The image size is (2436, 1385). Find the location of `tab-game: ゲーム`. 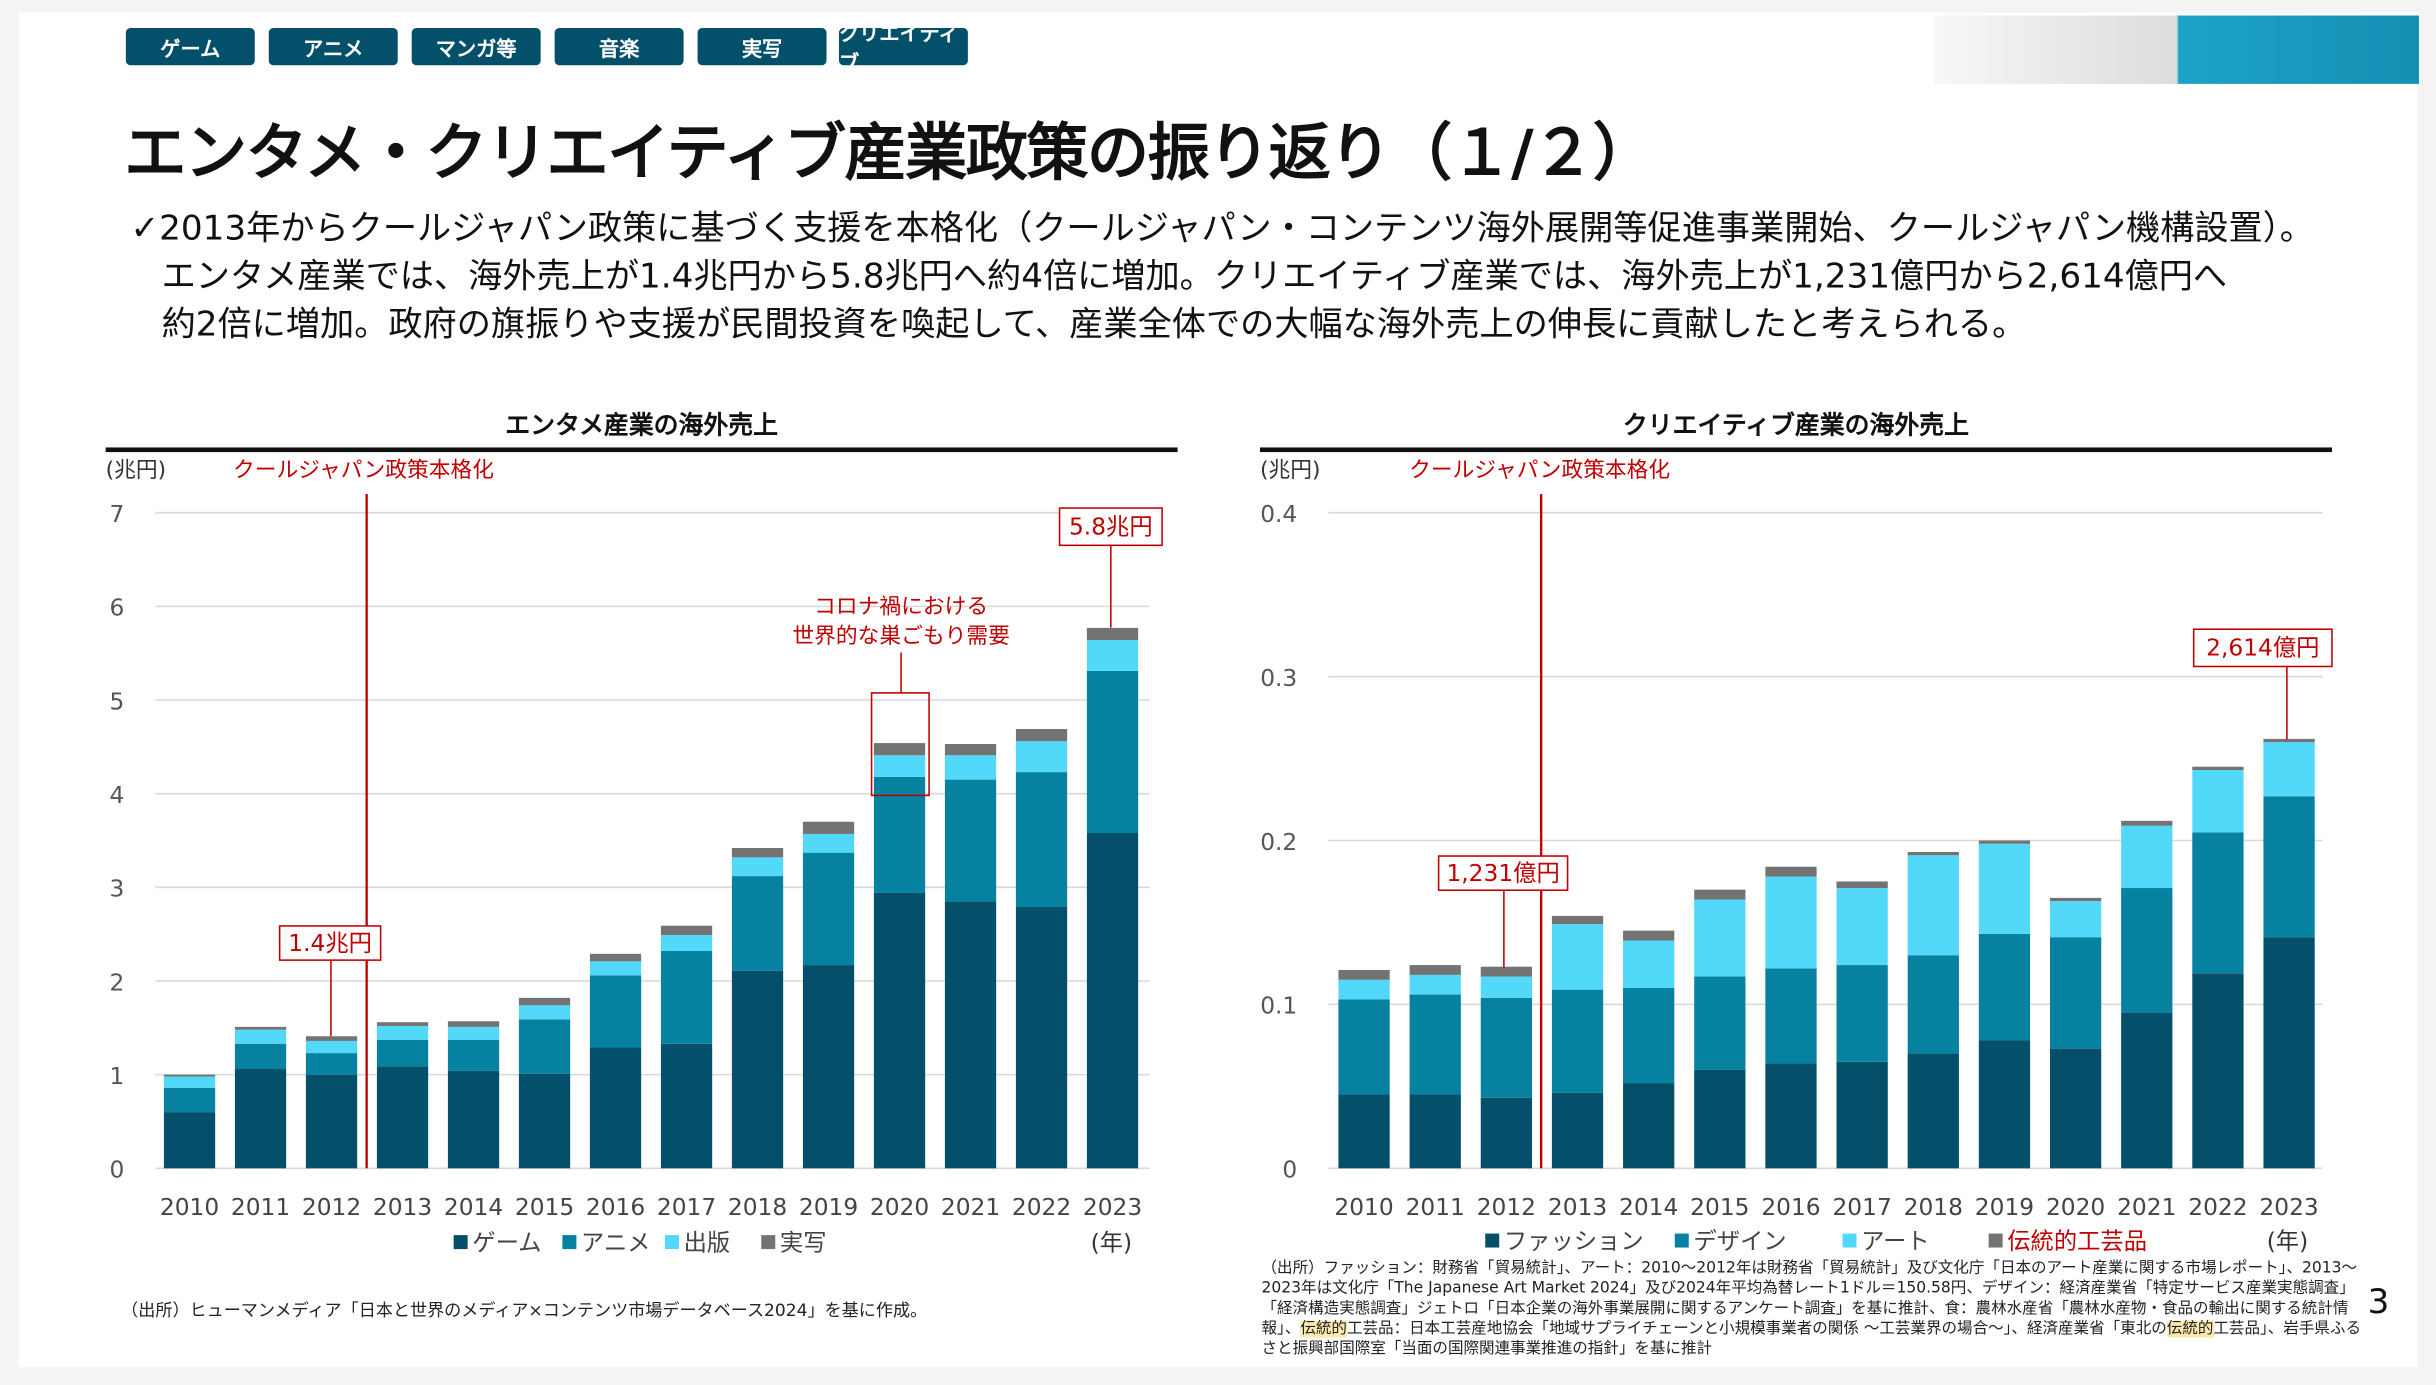

tab-game: ゲーム is located at coordinates (190, 46).